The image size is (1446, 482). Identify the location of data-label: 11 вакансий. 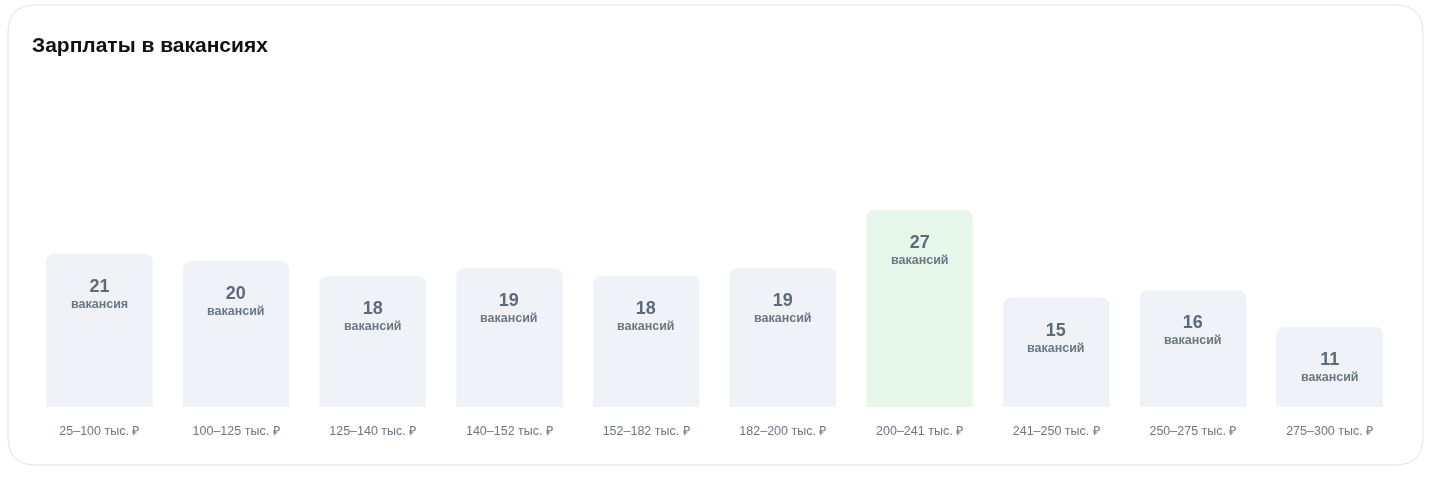
(1330, 367).